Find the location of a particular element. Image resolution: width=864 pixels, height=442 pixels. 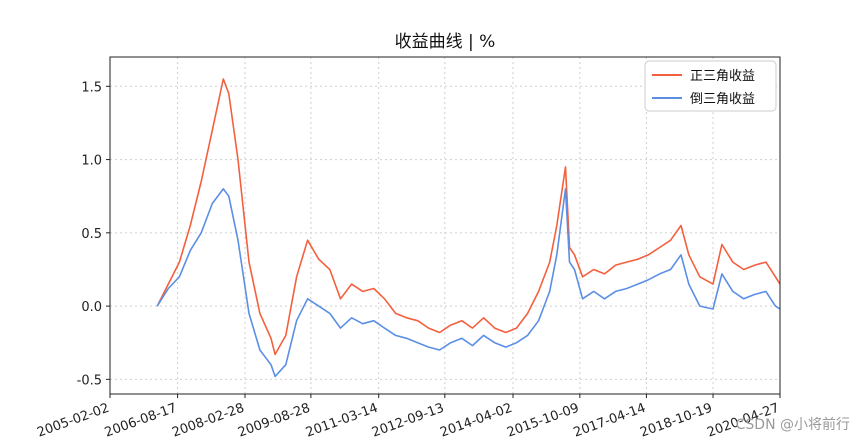

legend-label-1: 倒三角收益 is located at coordinates (722, 99).